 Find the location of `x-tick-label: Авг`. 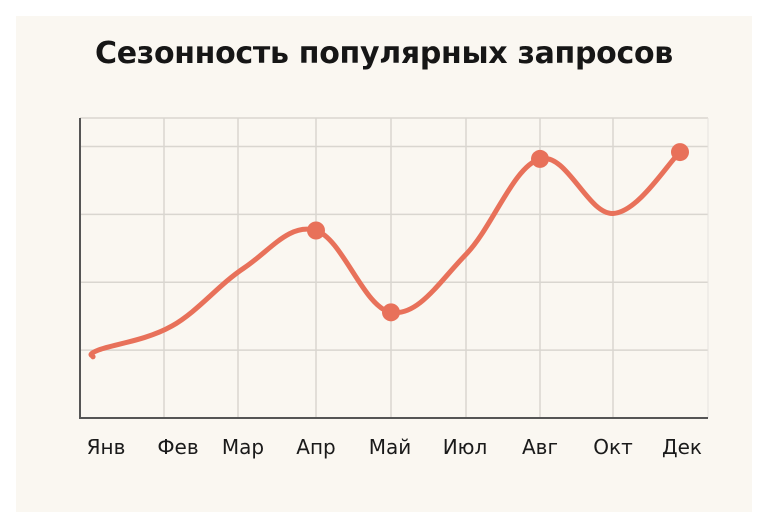

x-tick-label: Авг is located at coordinates (540, 447).